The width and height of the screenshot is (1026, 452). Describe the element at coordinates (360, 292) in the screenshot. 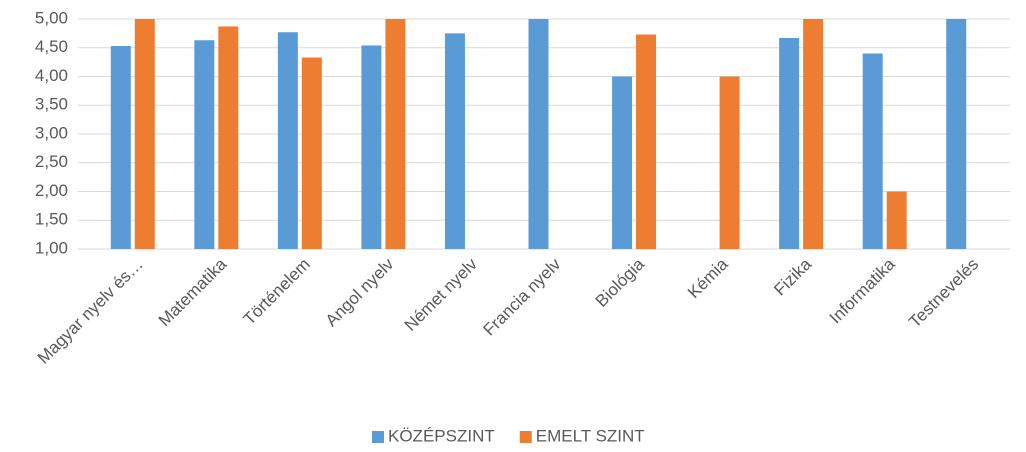

I see `x-tick-label: Angol nyelv` at that location.